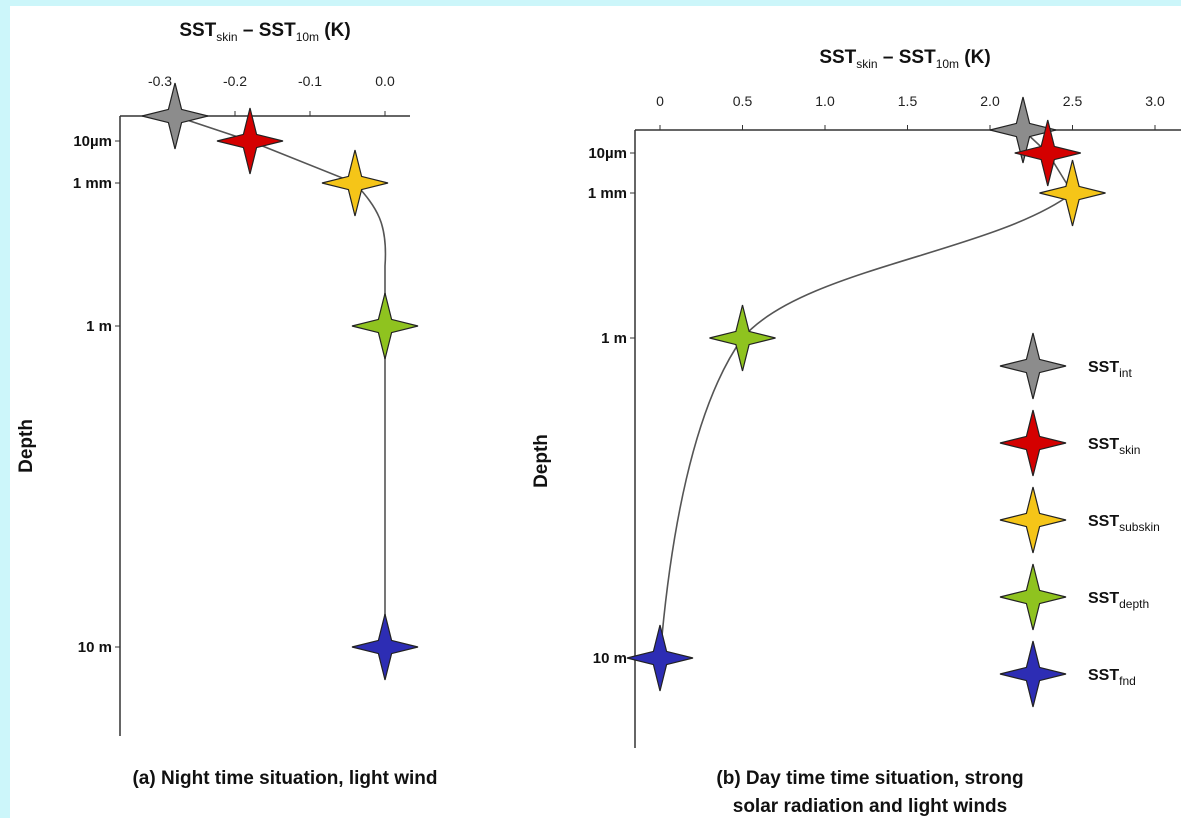  What do you see at coordinates (825, 101) in the screenshot?
I see `x-tick-label: 1.0` at bounding box center [825, 101].